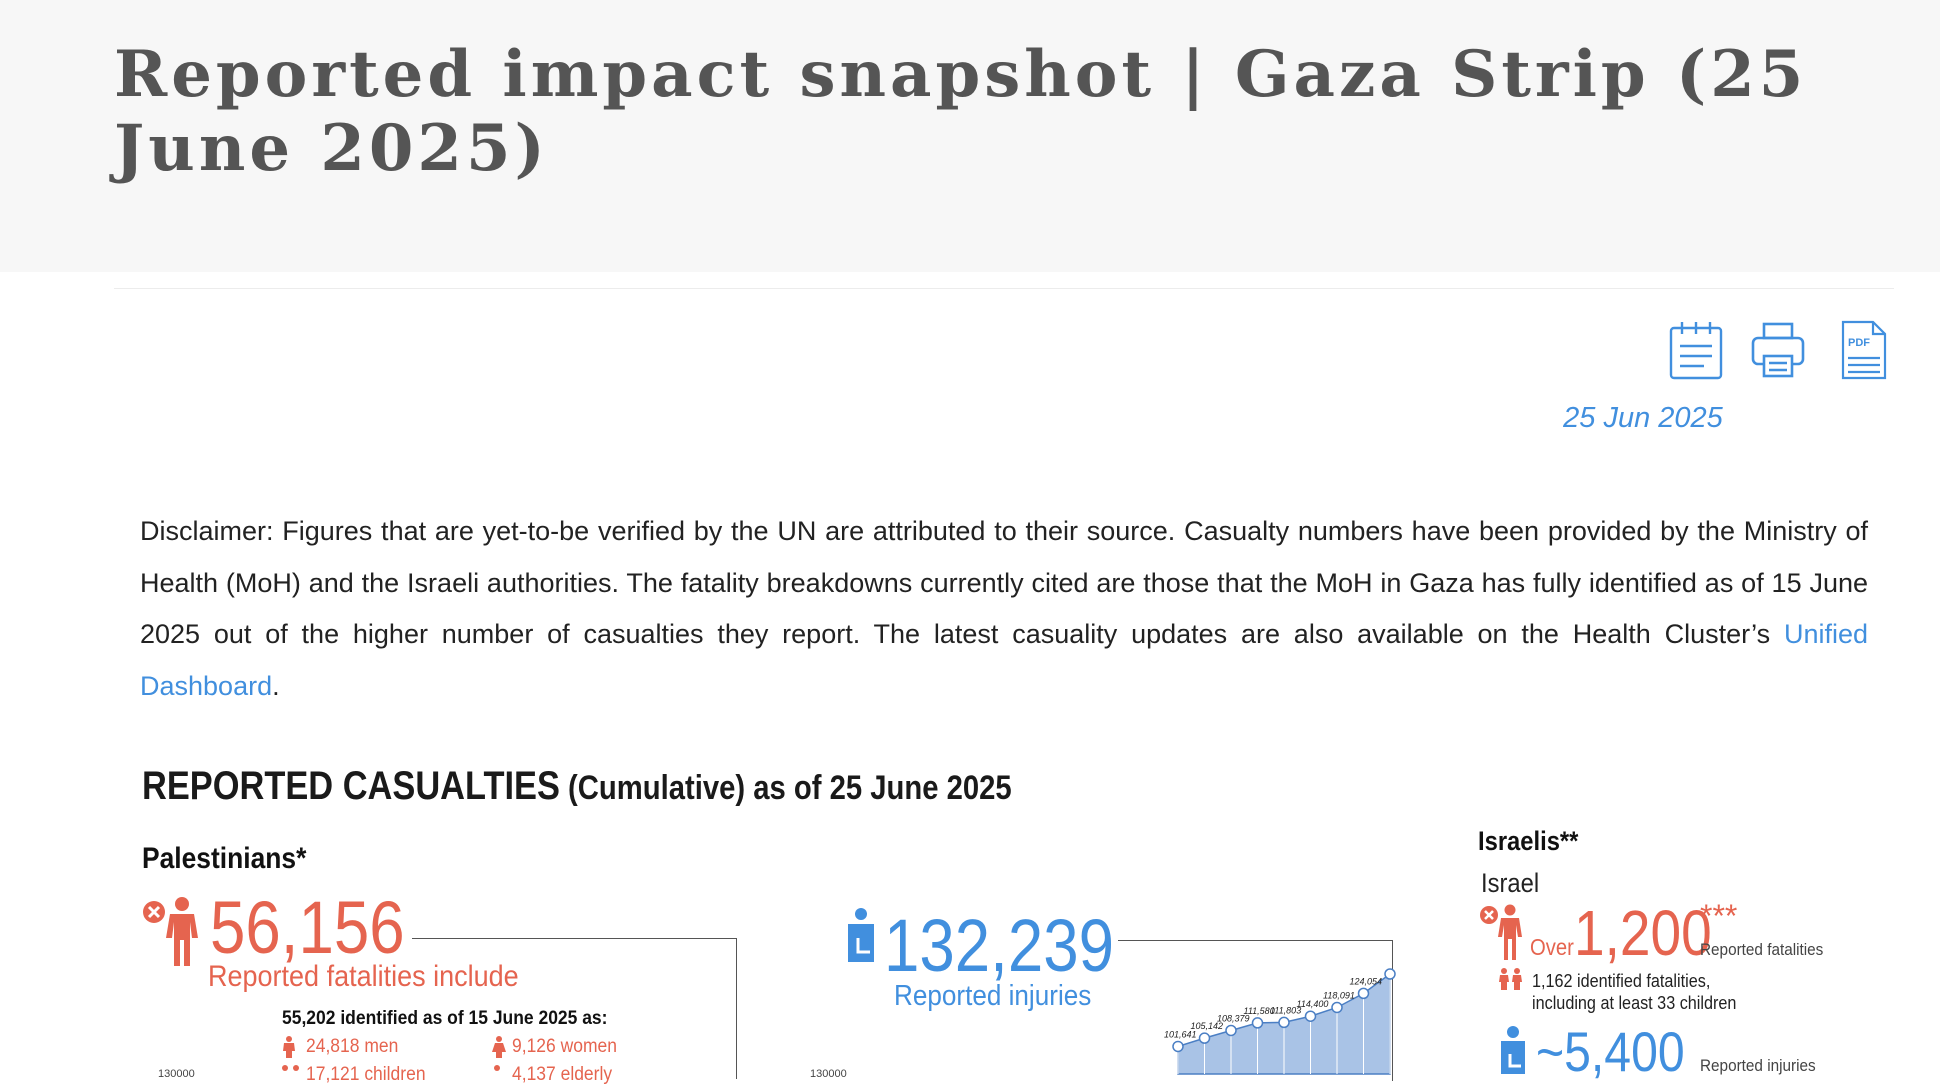 This screenshot has height=1091, width=1940. I want to click on elderly-count: 4,137 elderly, so click(562, 1074).